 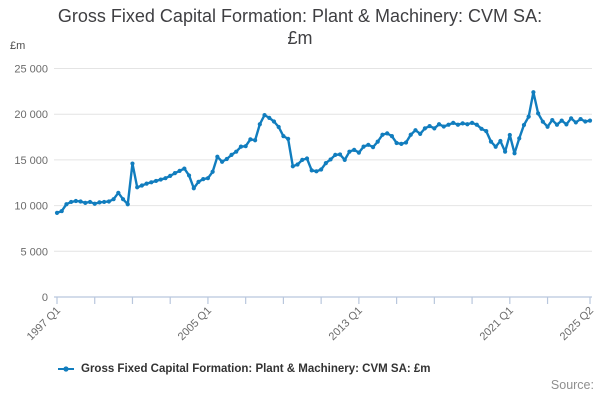 I want to click on y-tick-label: 10 000, so click(x=31, y=207).